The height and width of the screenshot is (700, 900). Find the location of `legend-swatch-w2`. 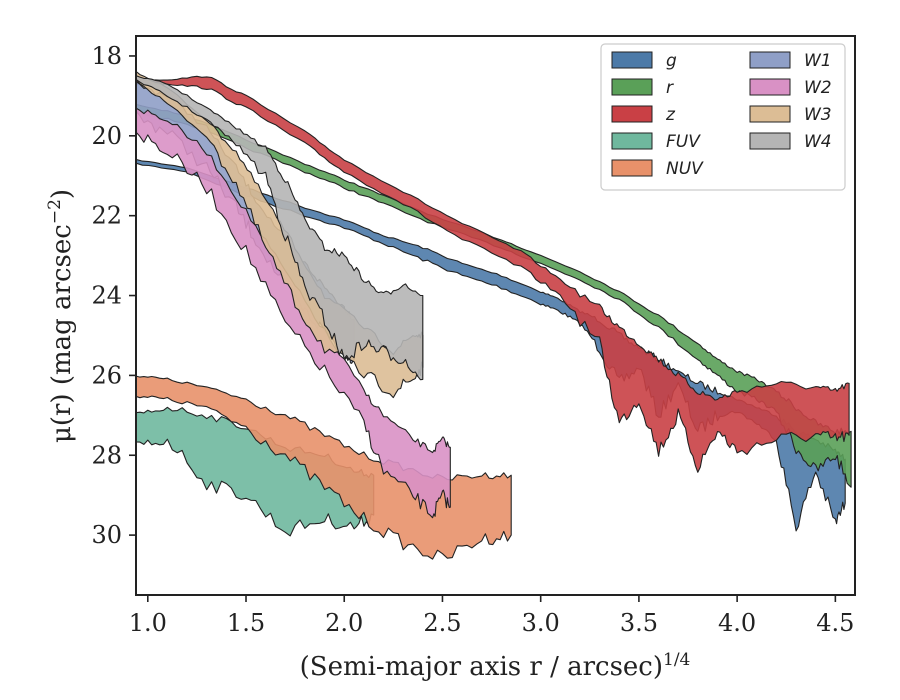

legend-swatch-w2 is located at coordinates (770, 87).